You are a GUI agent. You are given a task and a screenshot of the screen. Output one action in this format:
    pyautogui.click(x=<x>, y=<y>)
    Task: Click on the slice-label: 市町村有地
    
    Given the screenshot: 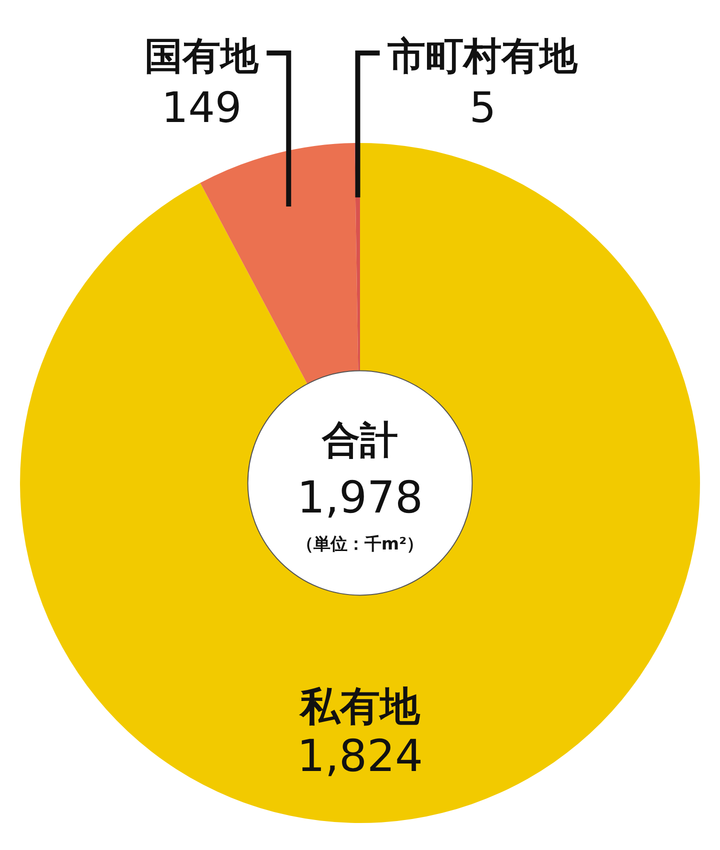 What is the action you would take?
    pyautogui.click(x=483, y=56)
    